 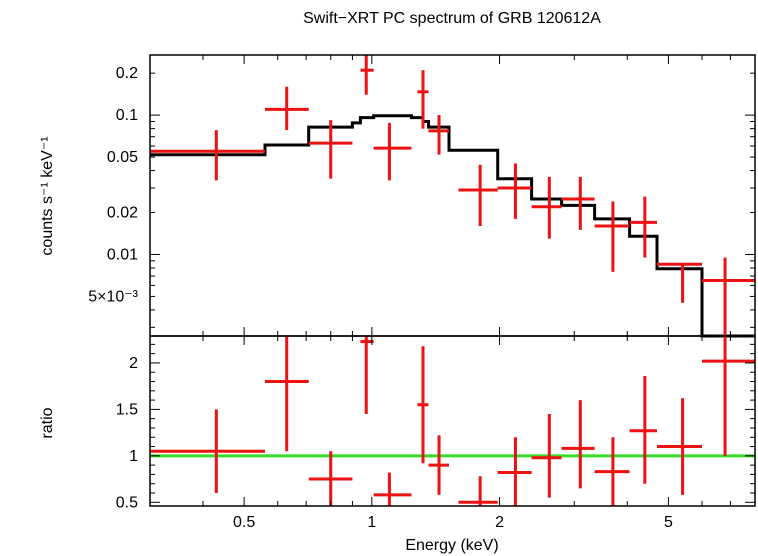 I want to click on bottom-y-axis-label: ratio, so click(x=47, y=422).